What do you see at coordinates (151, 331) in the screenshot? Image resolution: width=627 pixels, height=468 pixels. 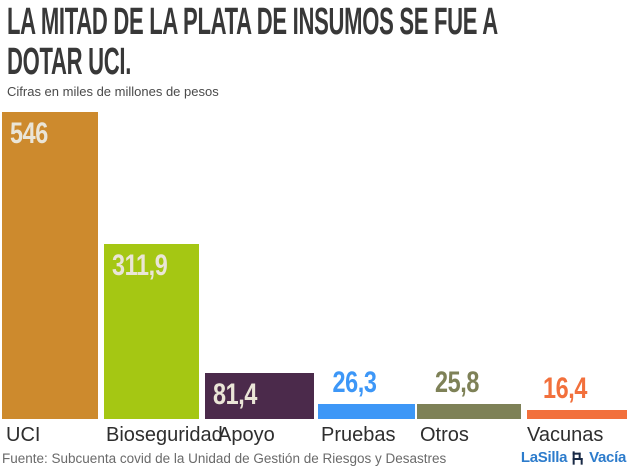 I see `bar-bioseguridad` at bounding box center [151, 331].